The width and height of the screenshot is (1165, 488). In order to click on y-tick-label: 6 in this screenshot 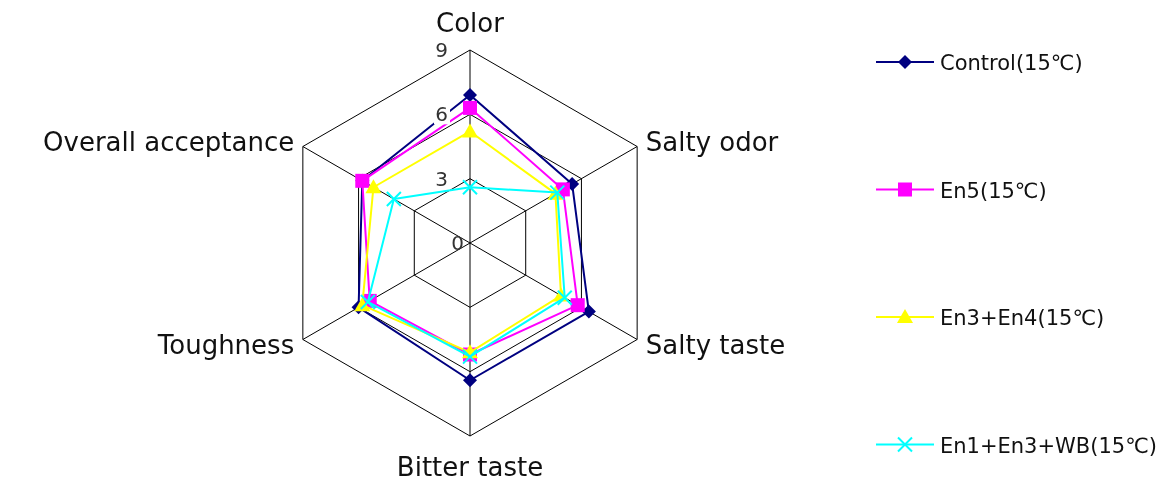, I will do `click(441, 114)`.